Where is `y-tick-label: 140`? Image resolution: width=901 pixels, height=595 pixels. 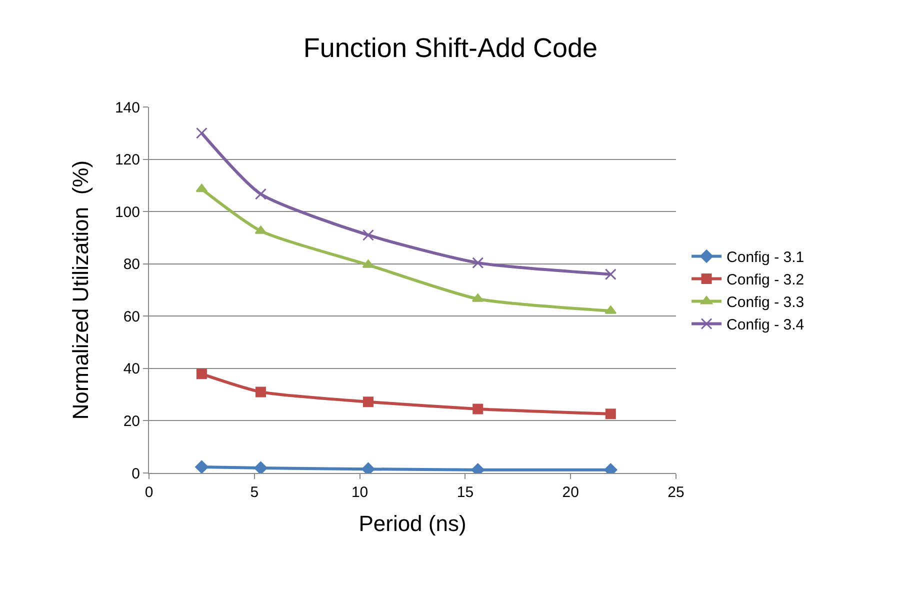
y-tick-label: 140 is located at coordinates (127, 107).